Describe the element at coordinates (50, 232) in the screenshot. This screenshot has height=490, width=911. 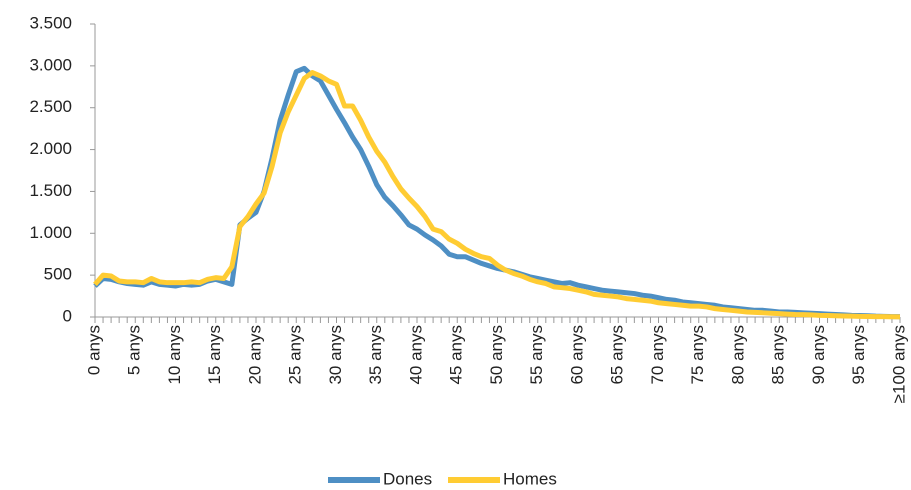
I see `y-tick-label: 1.000` at that location.